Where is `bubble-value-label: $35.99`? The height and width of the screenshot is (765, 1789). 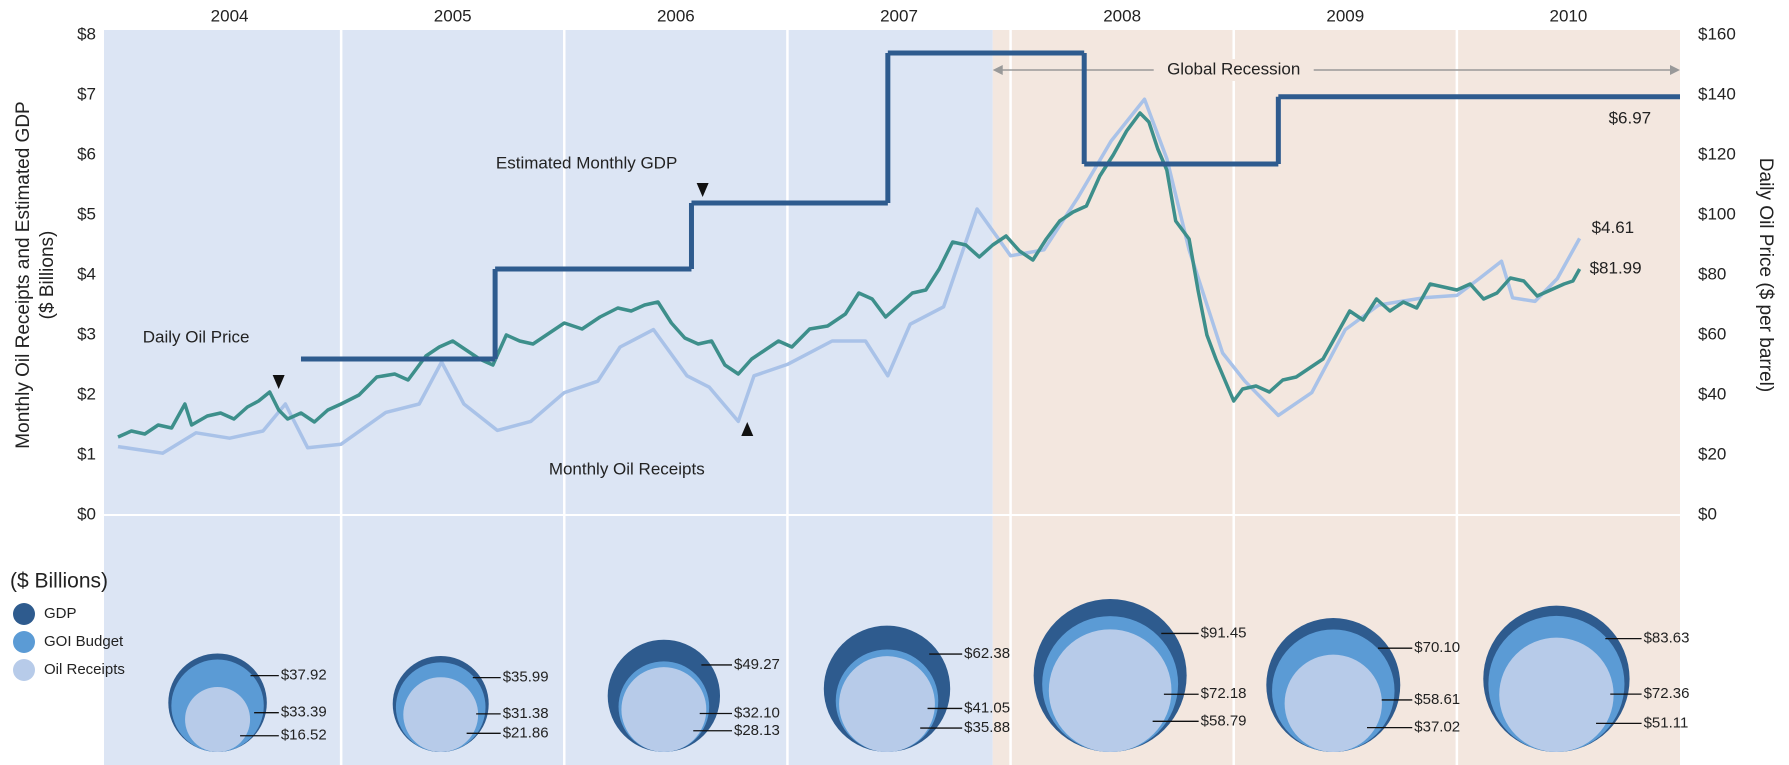 bubble-value-label: $35.99 is located at coordinates (526, 677).